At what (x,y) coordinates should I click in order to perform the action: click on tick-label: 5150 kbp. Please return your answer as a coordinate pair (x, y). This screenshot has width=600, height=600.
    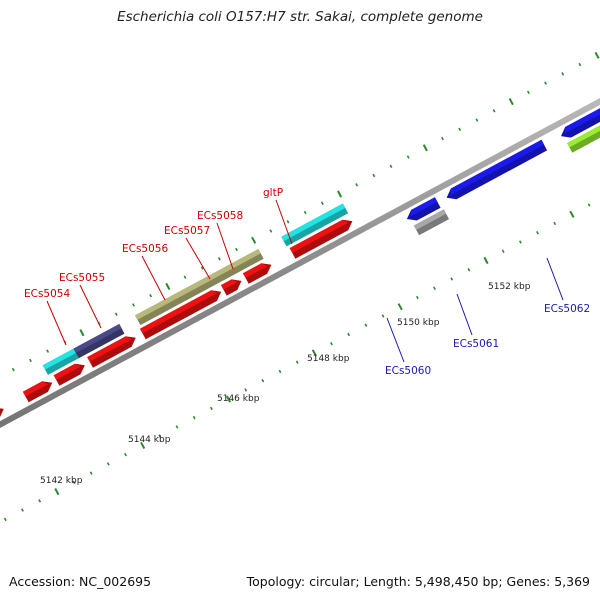
    Looking at the image, I should click on (418, 323).